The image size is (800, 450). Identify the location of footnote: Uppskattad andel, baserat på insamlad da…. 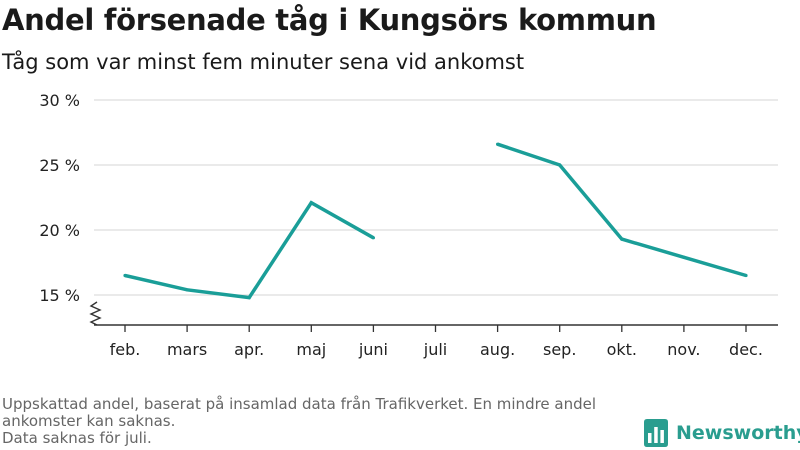
(322, 421).